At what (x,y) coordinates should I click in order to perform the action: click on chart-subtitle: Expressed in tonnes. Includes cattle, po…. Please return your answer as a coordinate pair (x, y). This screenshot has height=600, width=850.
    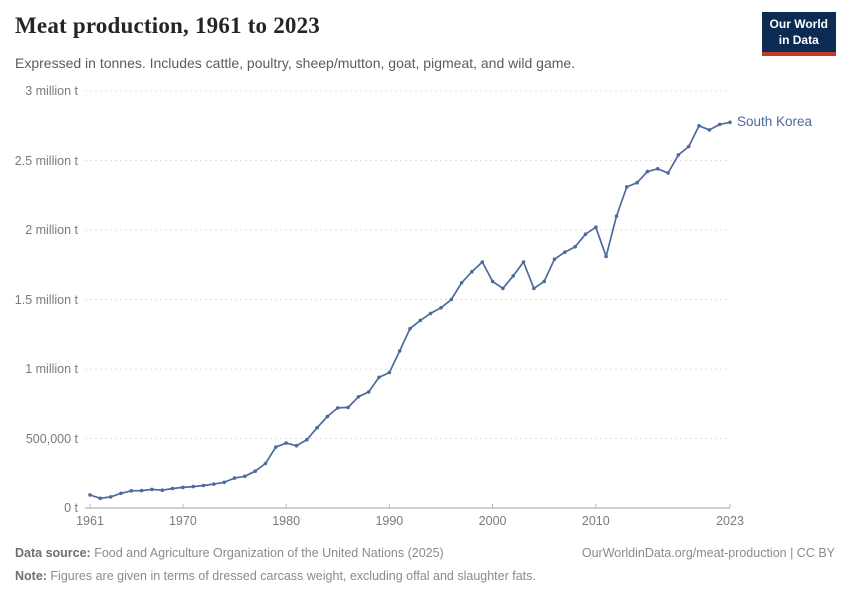
    Looking at the image, I should click on (295, 63).